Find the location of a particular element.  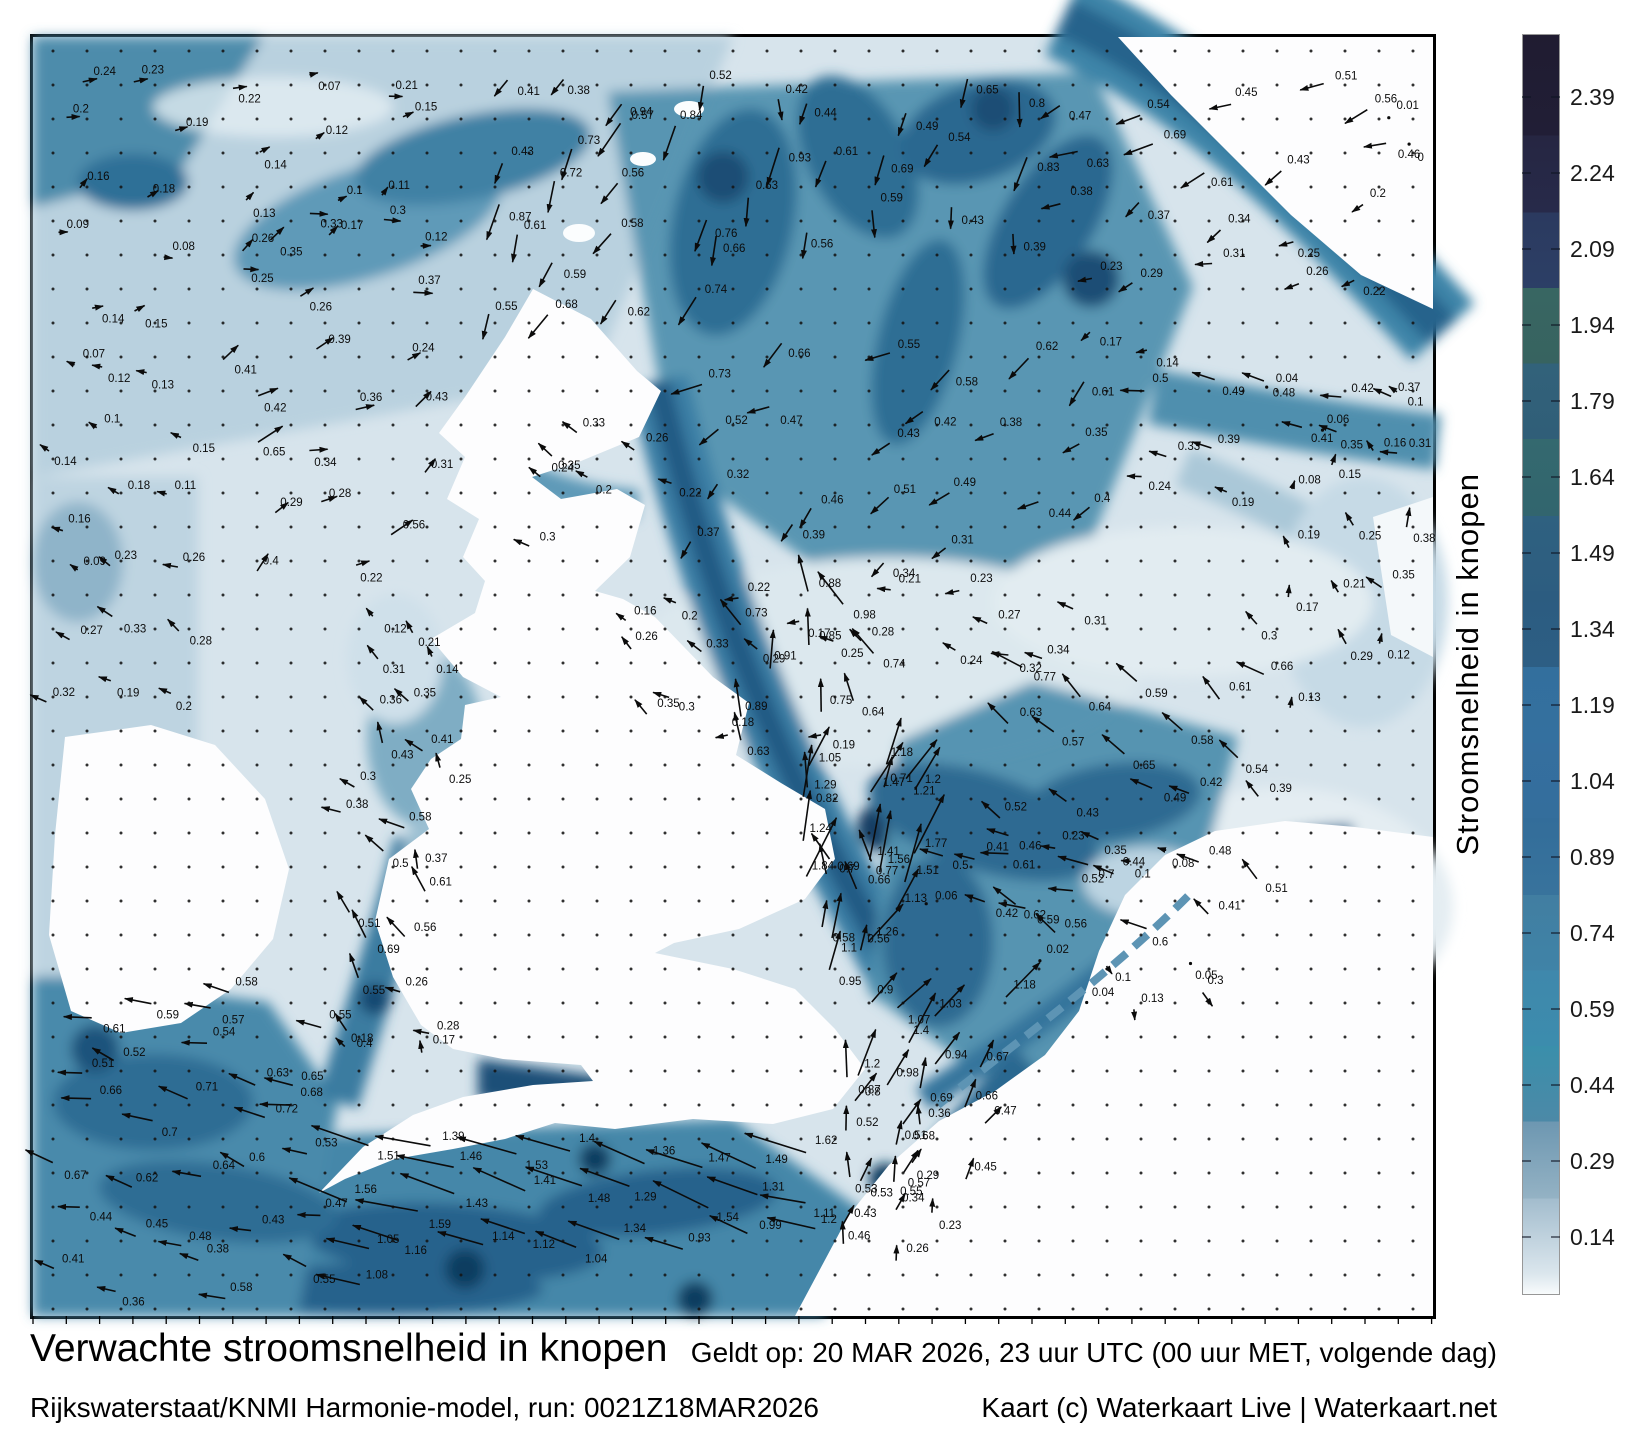

current-speed-value: 0.26 is located at coordinates (263, 239).